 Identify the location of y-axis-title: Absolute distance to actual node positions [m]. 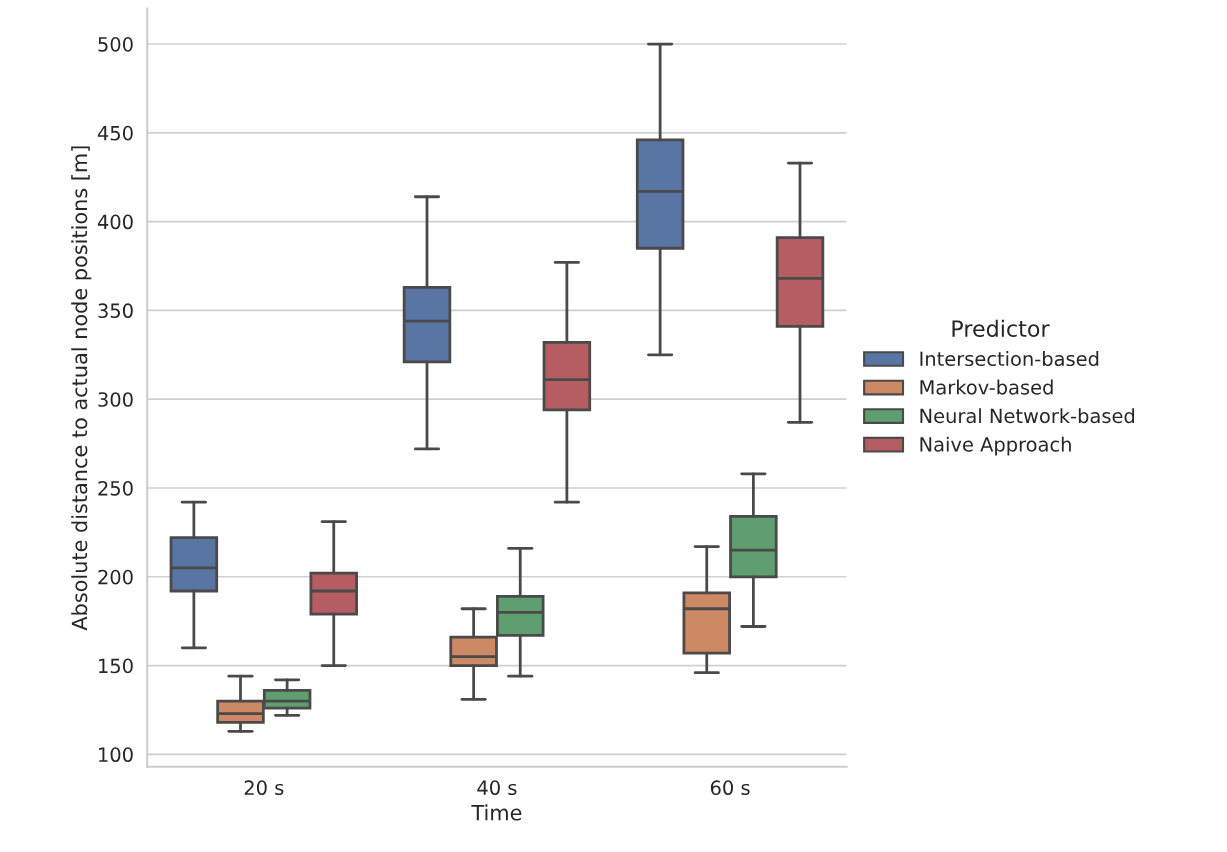
(81, 388).